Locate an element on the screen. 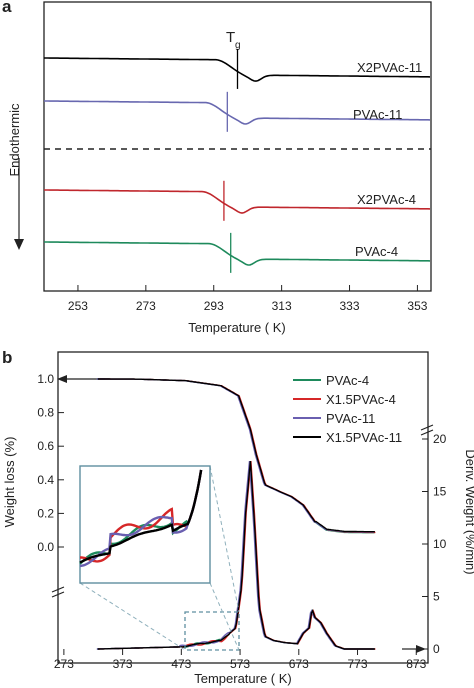 Image resolution: width=474 pixels, height=688 pixels. x-tick-label: 573 is located at coordinates (240, 664).